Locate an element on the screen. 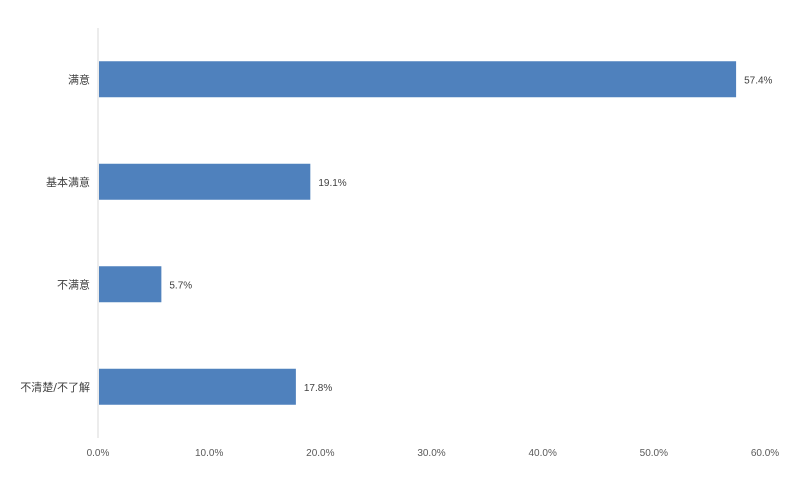  data-label-3: 17.8% is located at coordinates (318, 388).